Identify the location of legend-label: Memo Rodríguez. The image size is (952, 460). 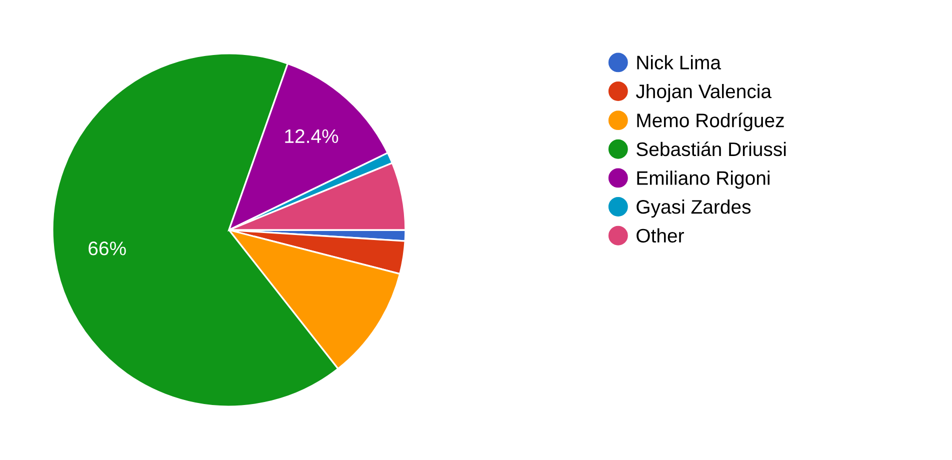
(710, 122).